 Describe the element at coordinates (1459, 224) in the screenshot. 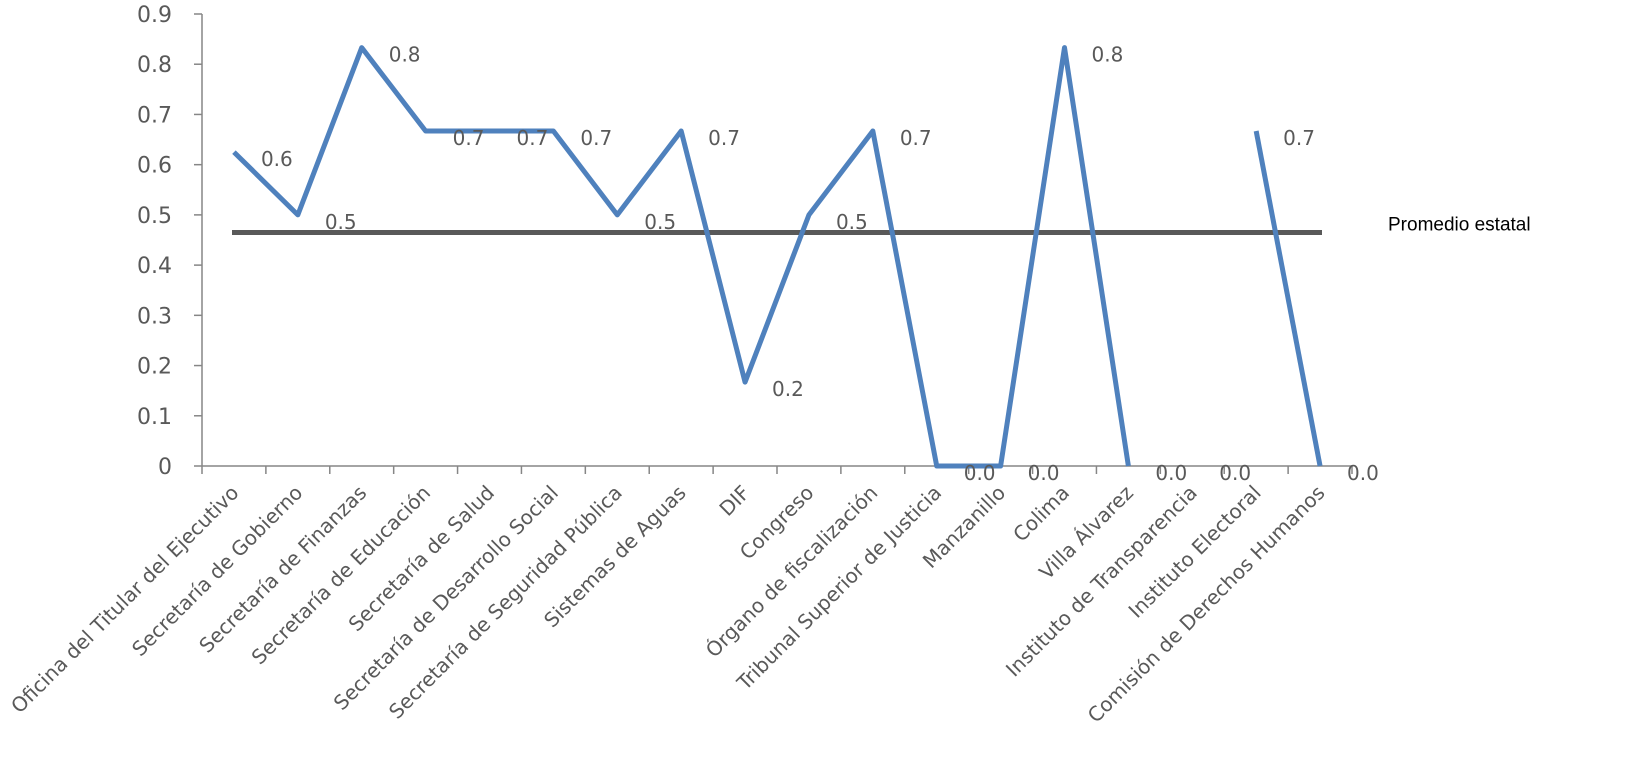

I see `average-series-label: Promedio estatal` at that location.